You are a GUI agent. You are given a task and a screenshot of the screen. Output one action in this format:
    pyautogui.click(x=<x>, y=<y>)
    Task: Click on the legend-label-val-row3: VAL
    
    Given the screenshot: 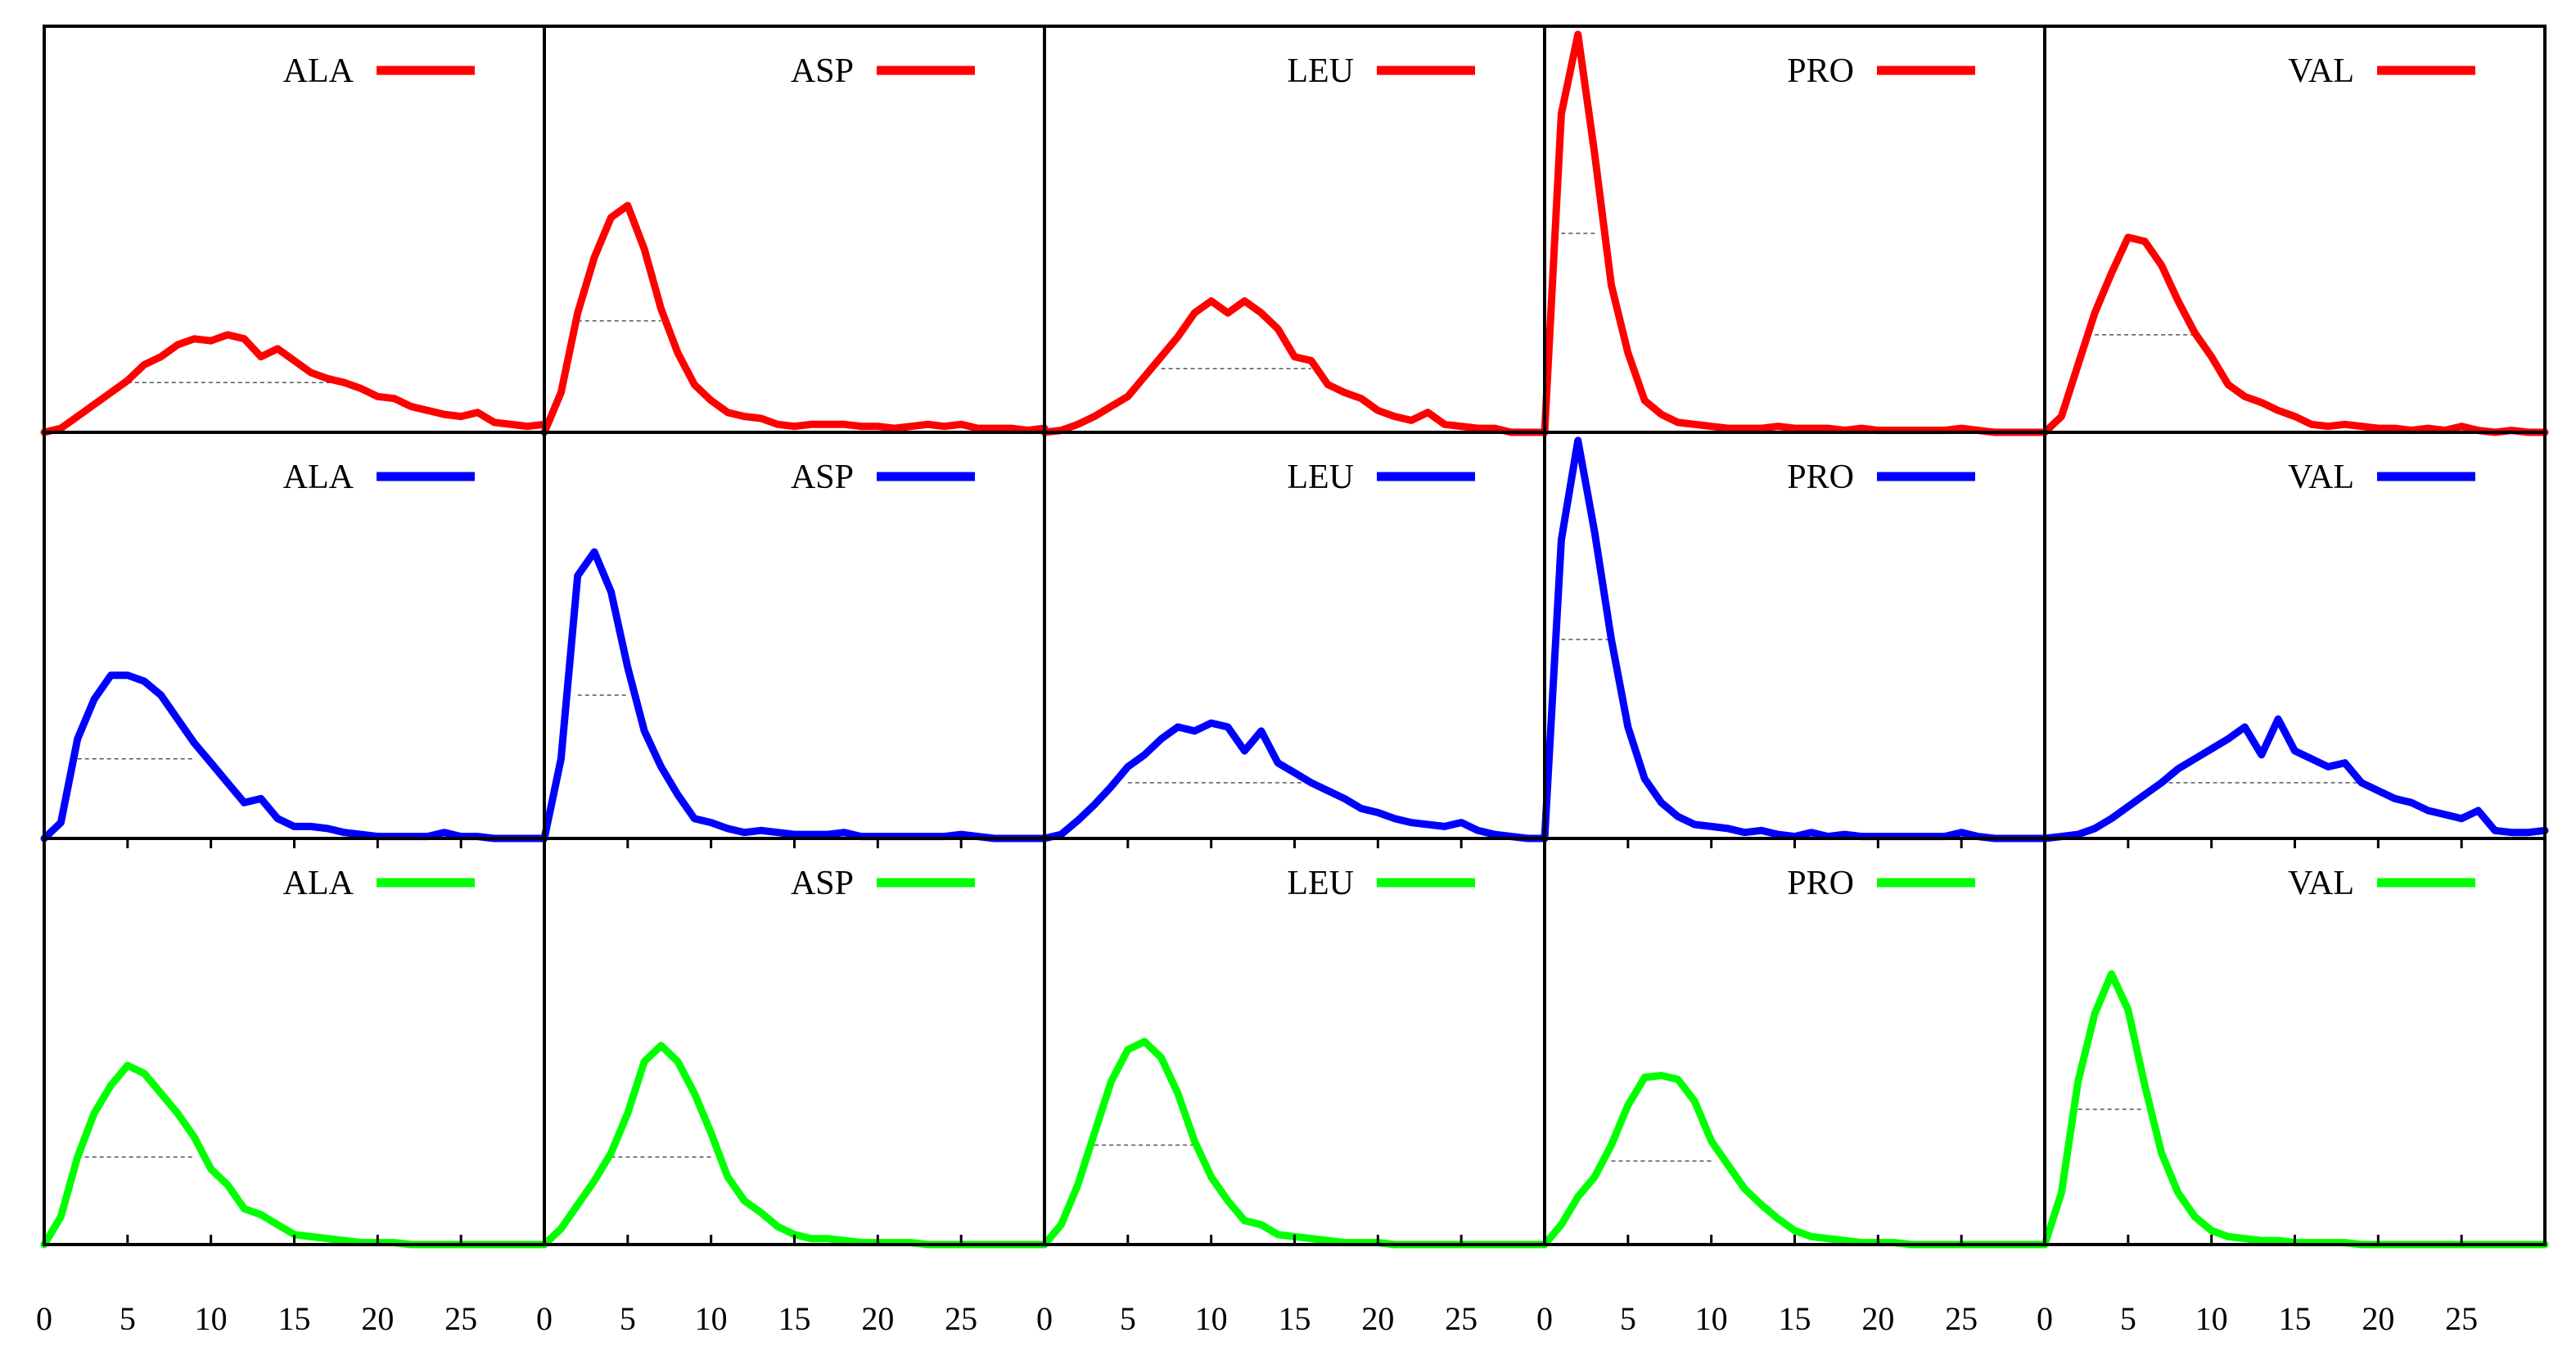 What is the action you would take?
    pyautogui.click(x=2321, y=884)
    